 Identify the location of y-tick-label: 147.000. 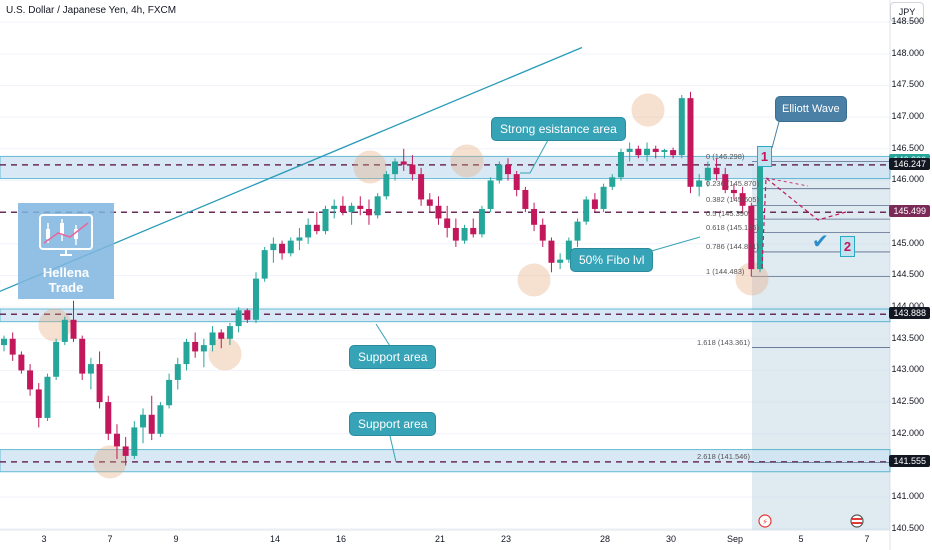
(907, 116).